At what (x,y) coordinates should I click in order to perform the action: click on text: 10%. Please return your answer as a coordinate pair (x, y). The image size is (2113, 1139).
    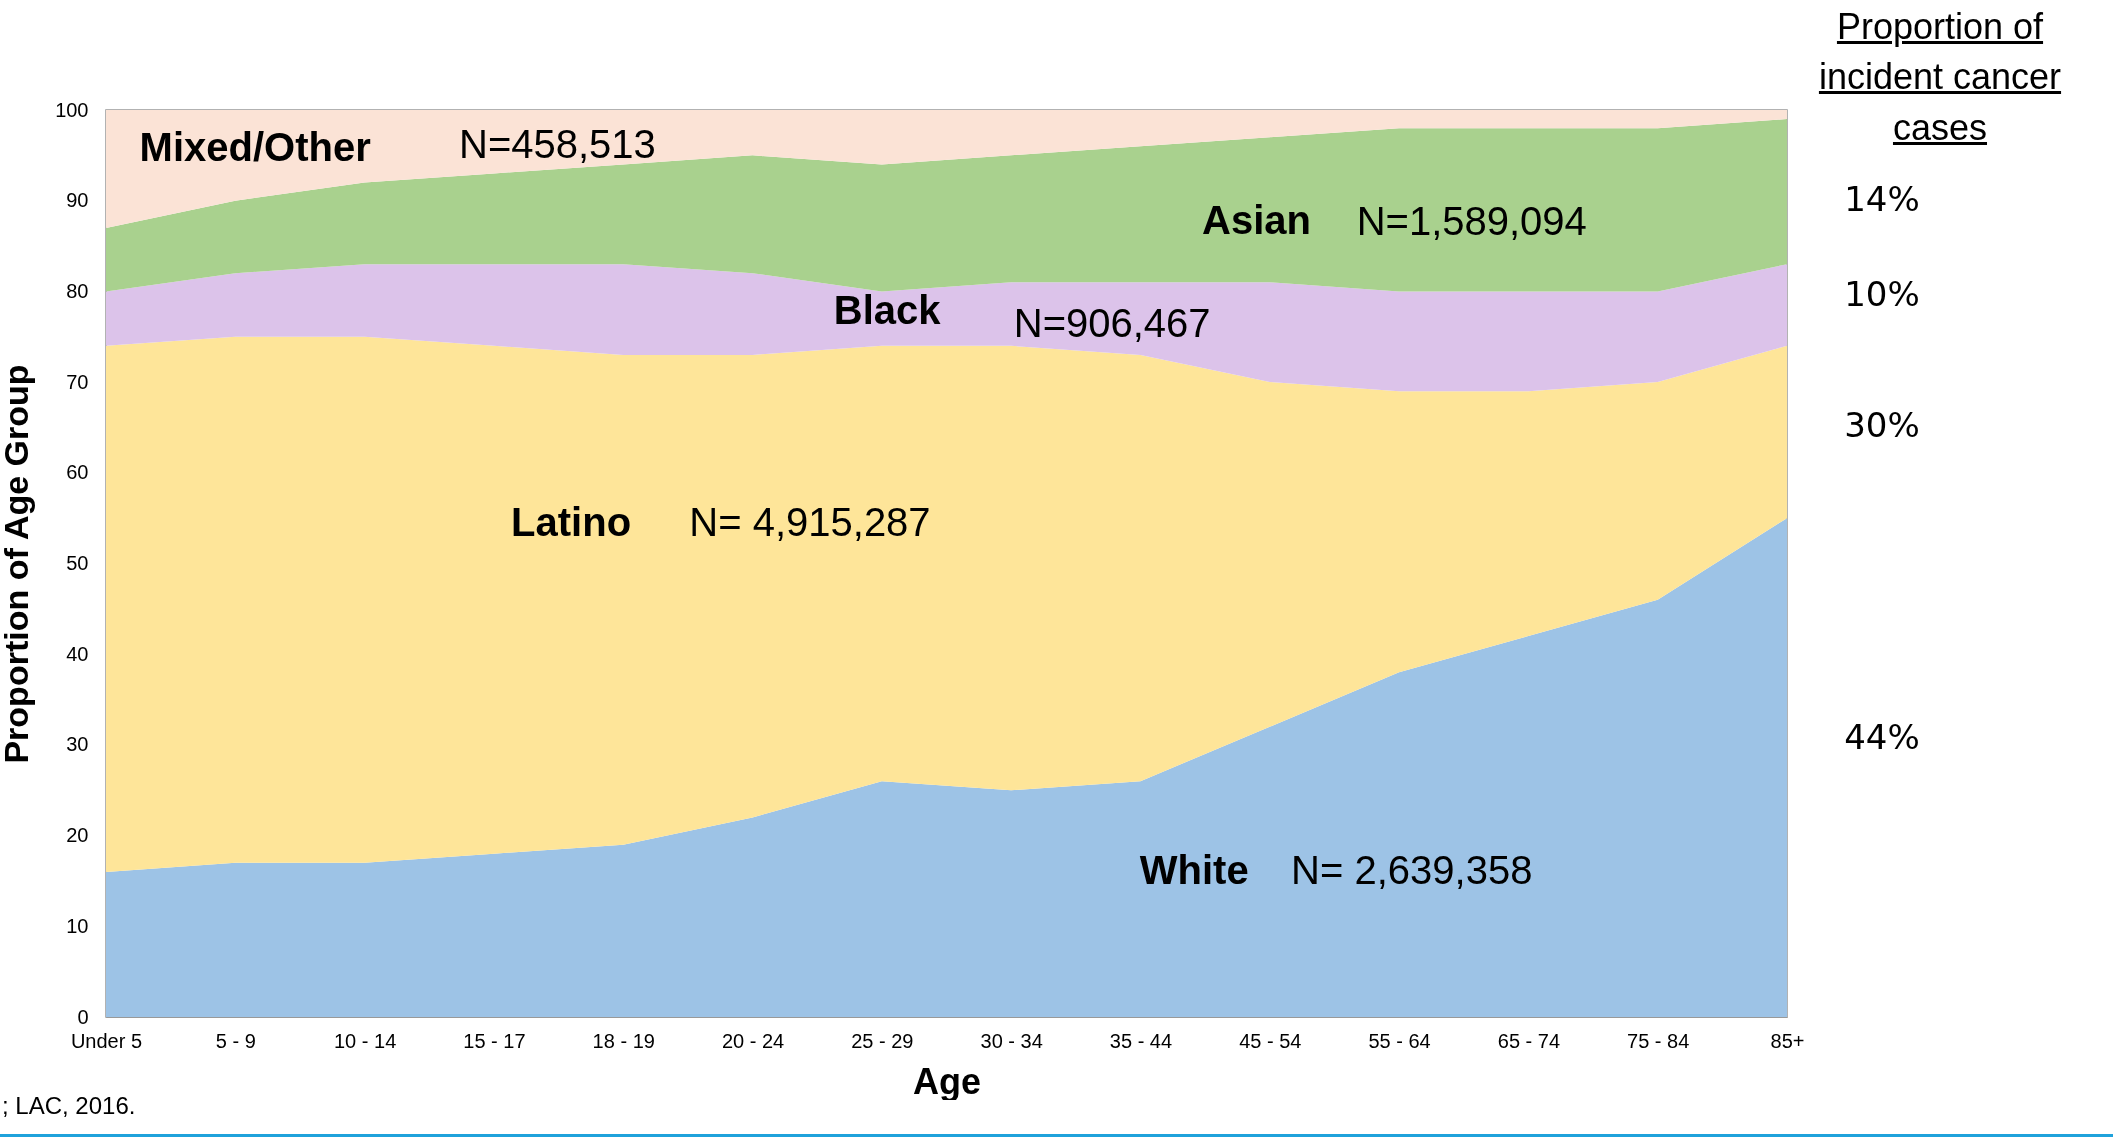
    Looking at the image, I should click on (1882, 293).